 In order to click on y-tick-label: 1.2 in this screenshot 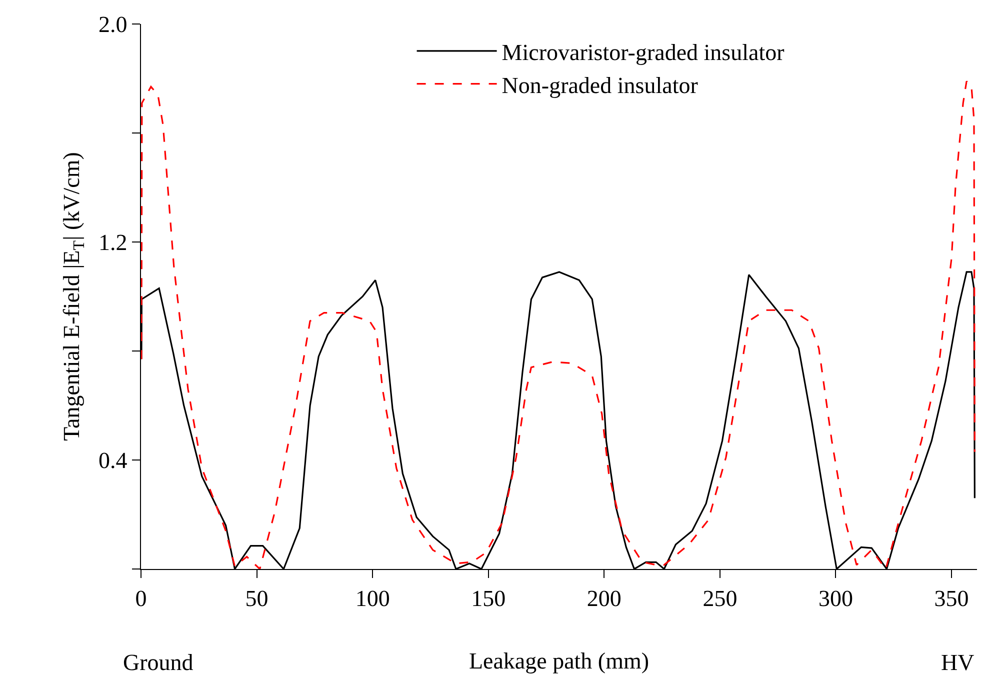, I will do `click(113, 243)`.